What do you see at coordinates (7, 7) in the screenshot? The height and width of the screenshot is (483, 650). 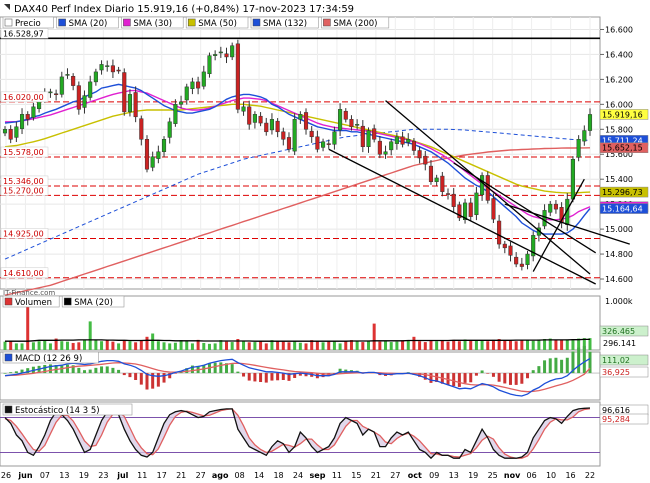 I see `expand-icon` at bounding box center [7, 7].